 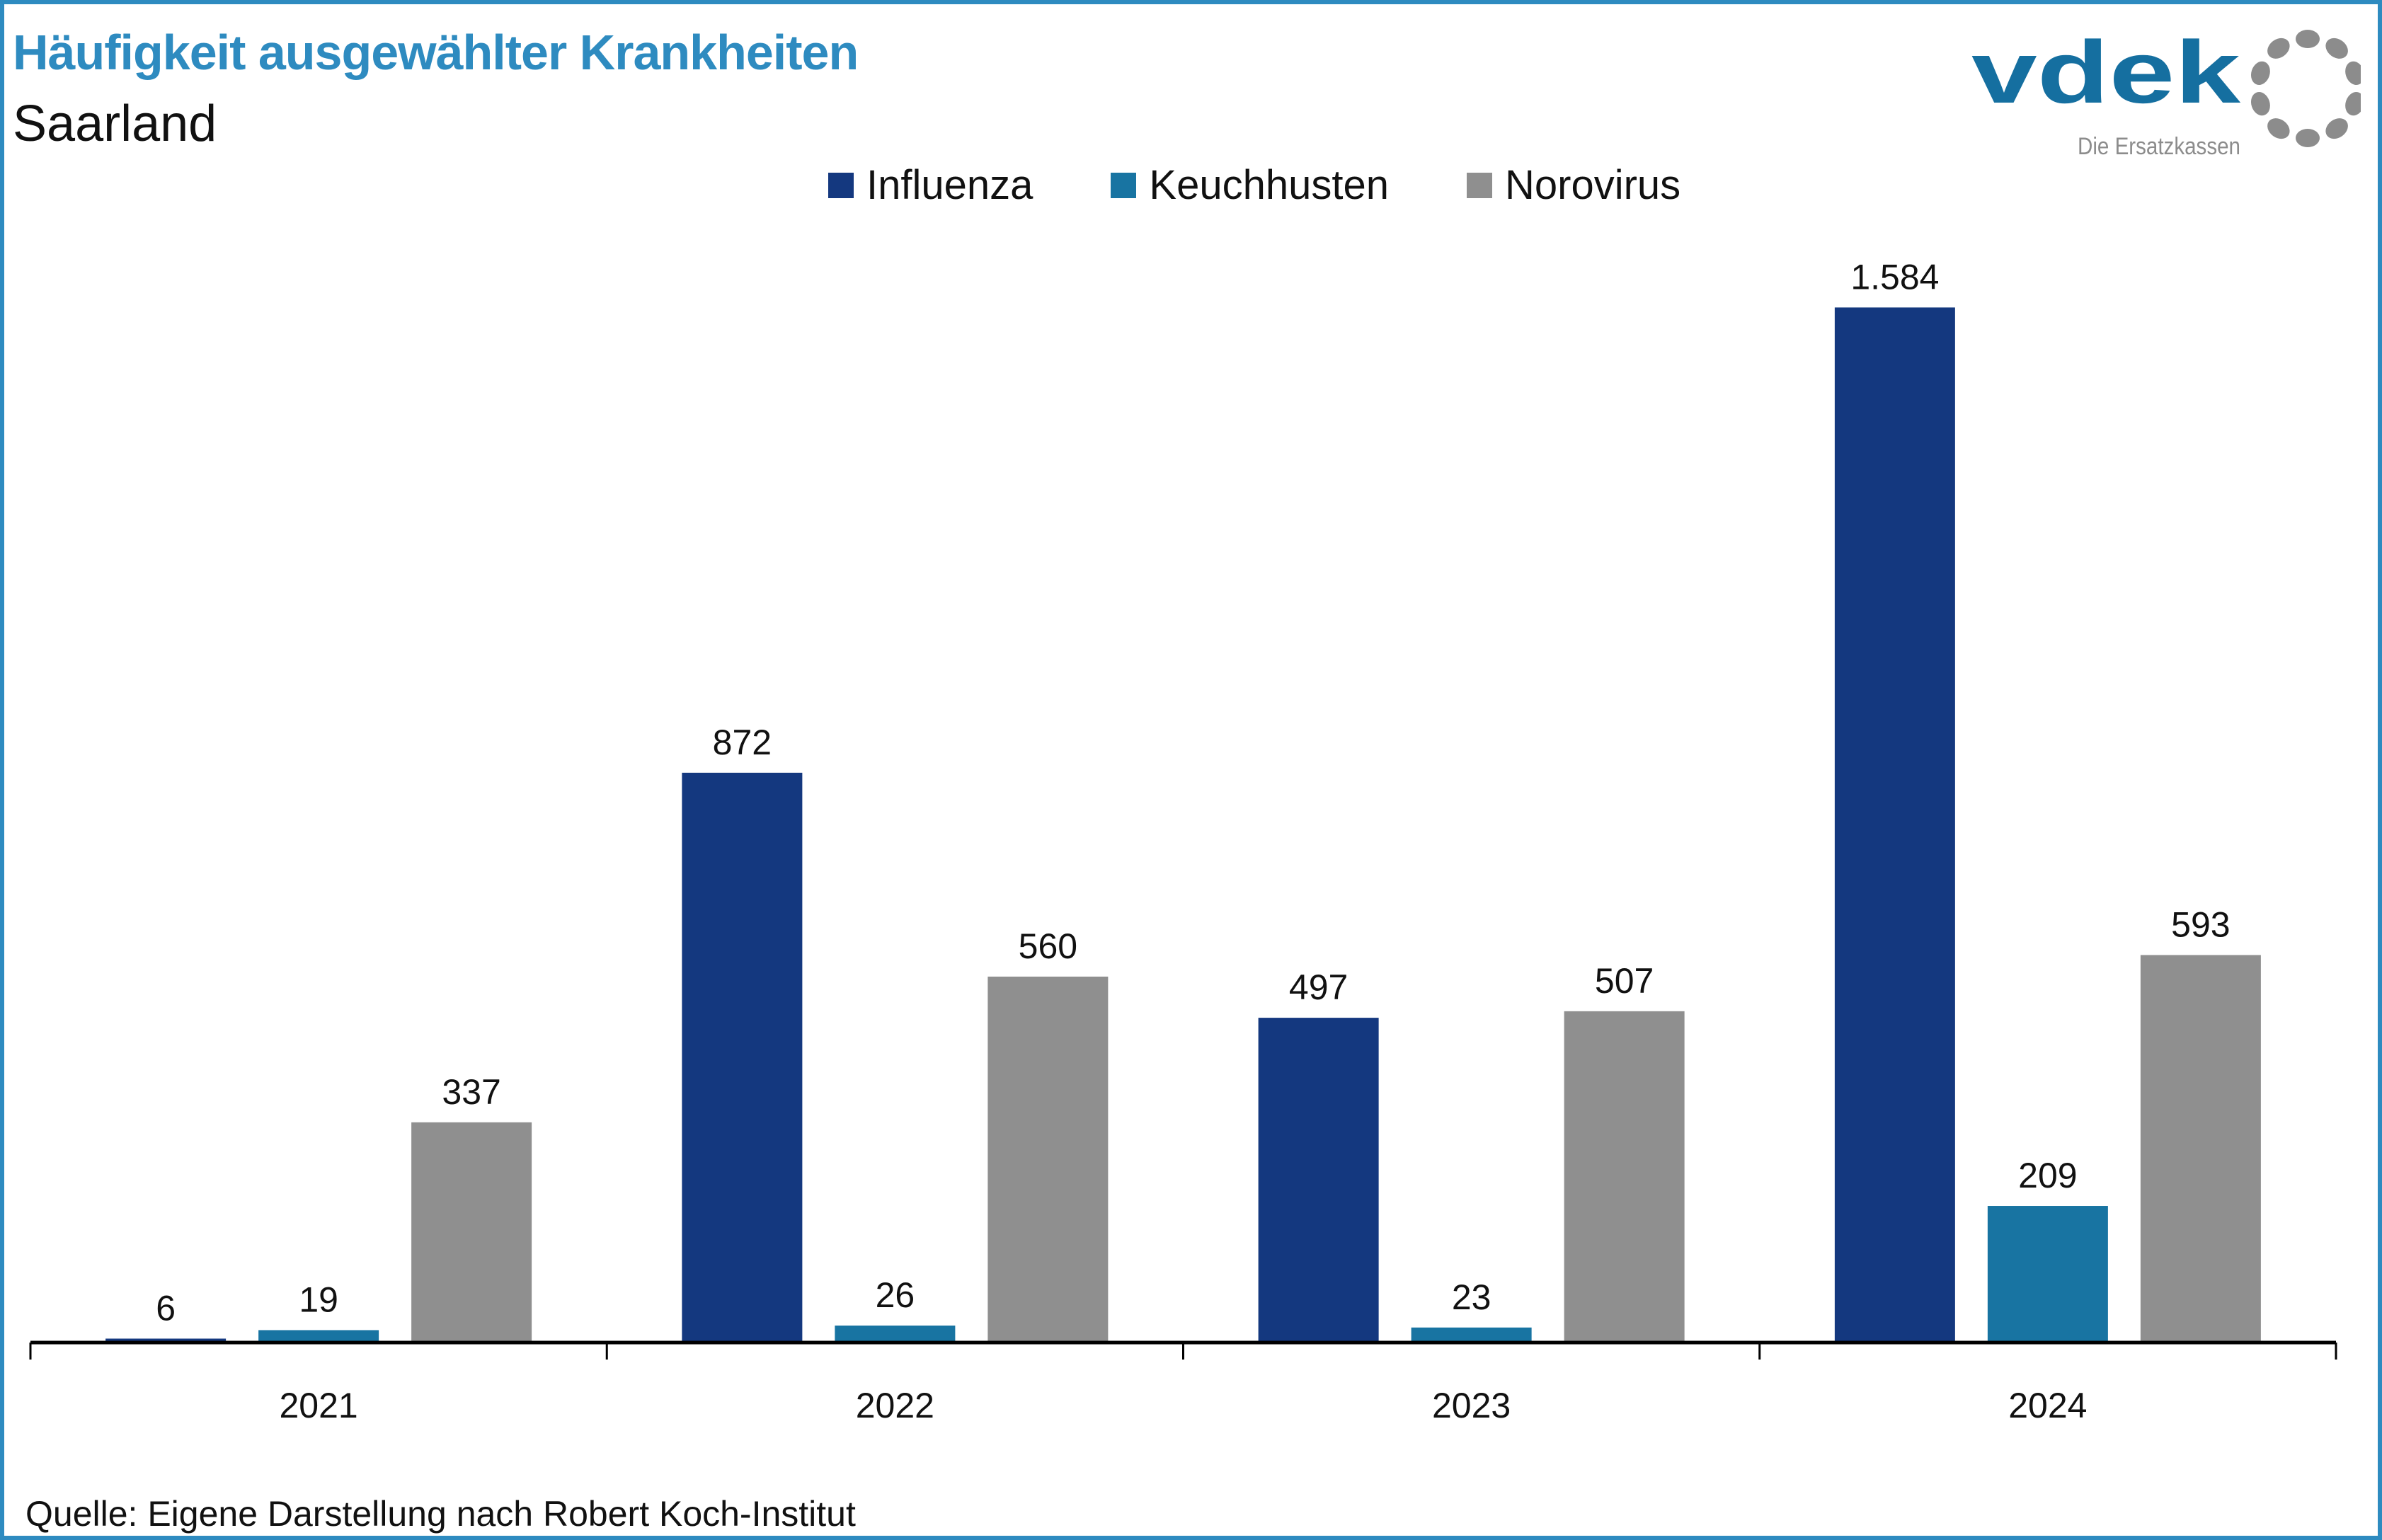 I want to click on bar-influenza-2021, so click(x=166, y=1341).